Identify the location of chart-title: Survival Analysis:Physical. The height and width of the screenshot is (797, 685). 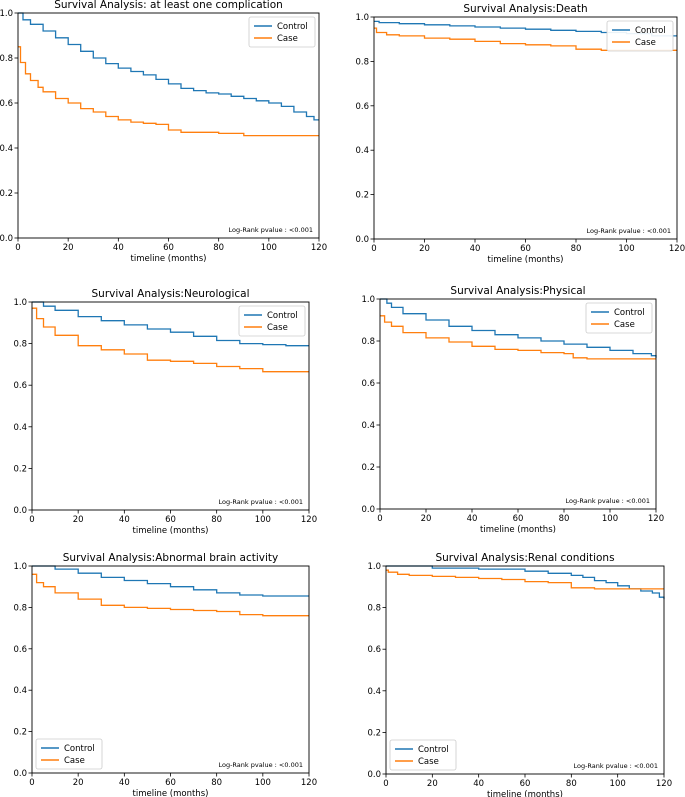
(517, 291).